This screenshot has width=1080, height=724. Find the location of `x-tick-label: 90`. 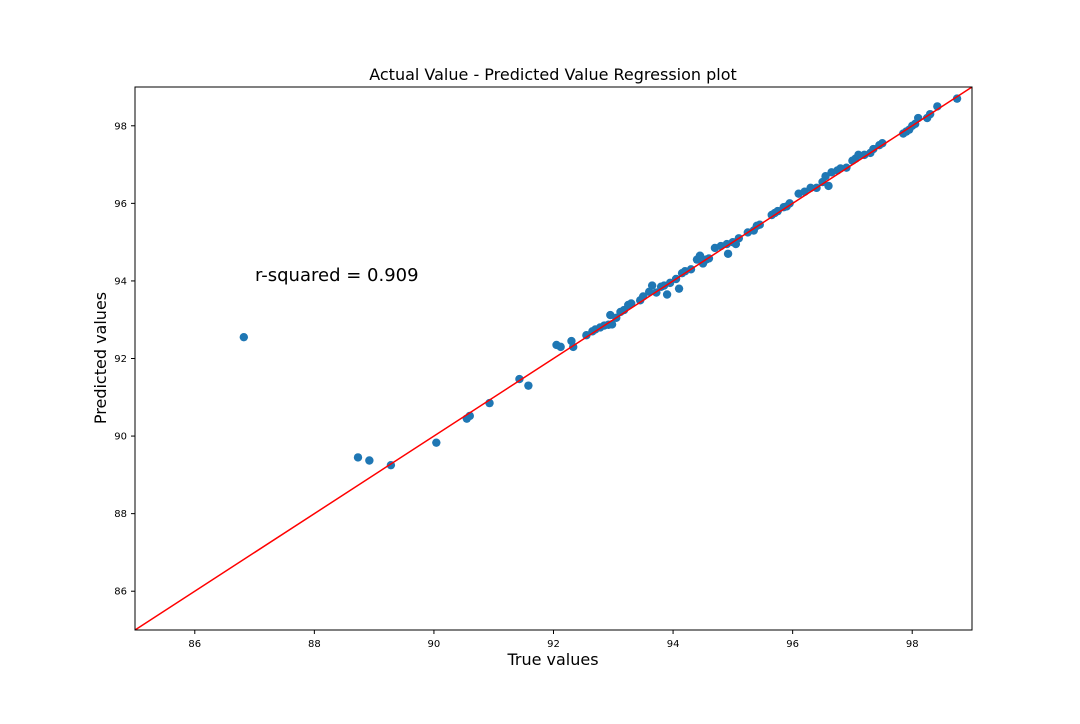

x-tick-label: 90 is located at coordinates (434, 644).